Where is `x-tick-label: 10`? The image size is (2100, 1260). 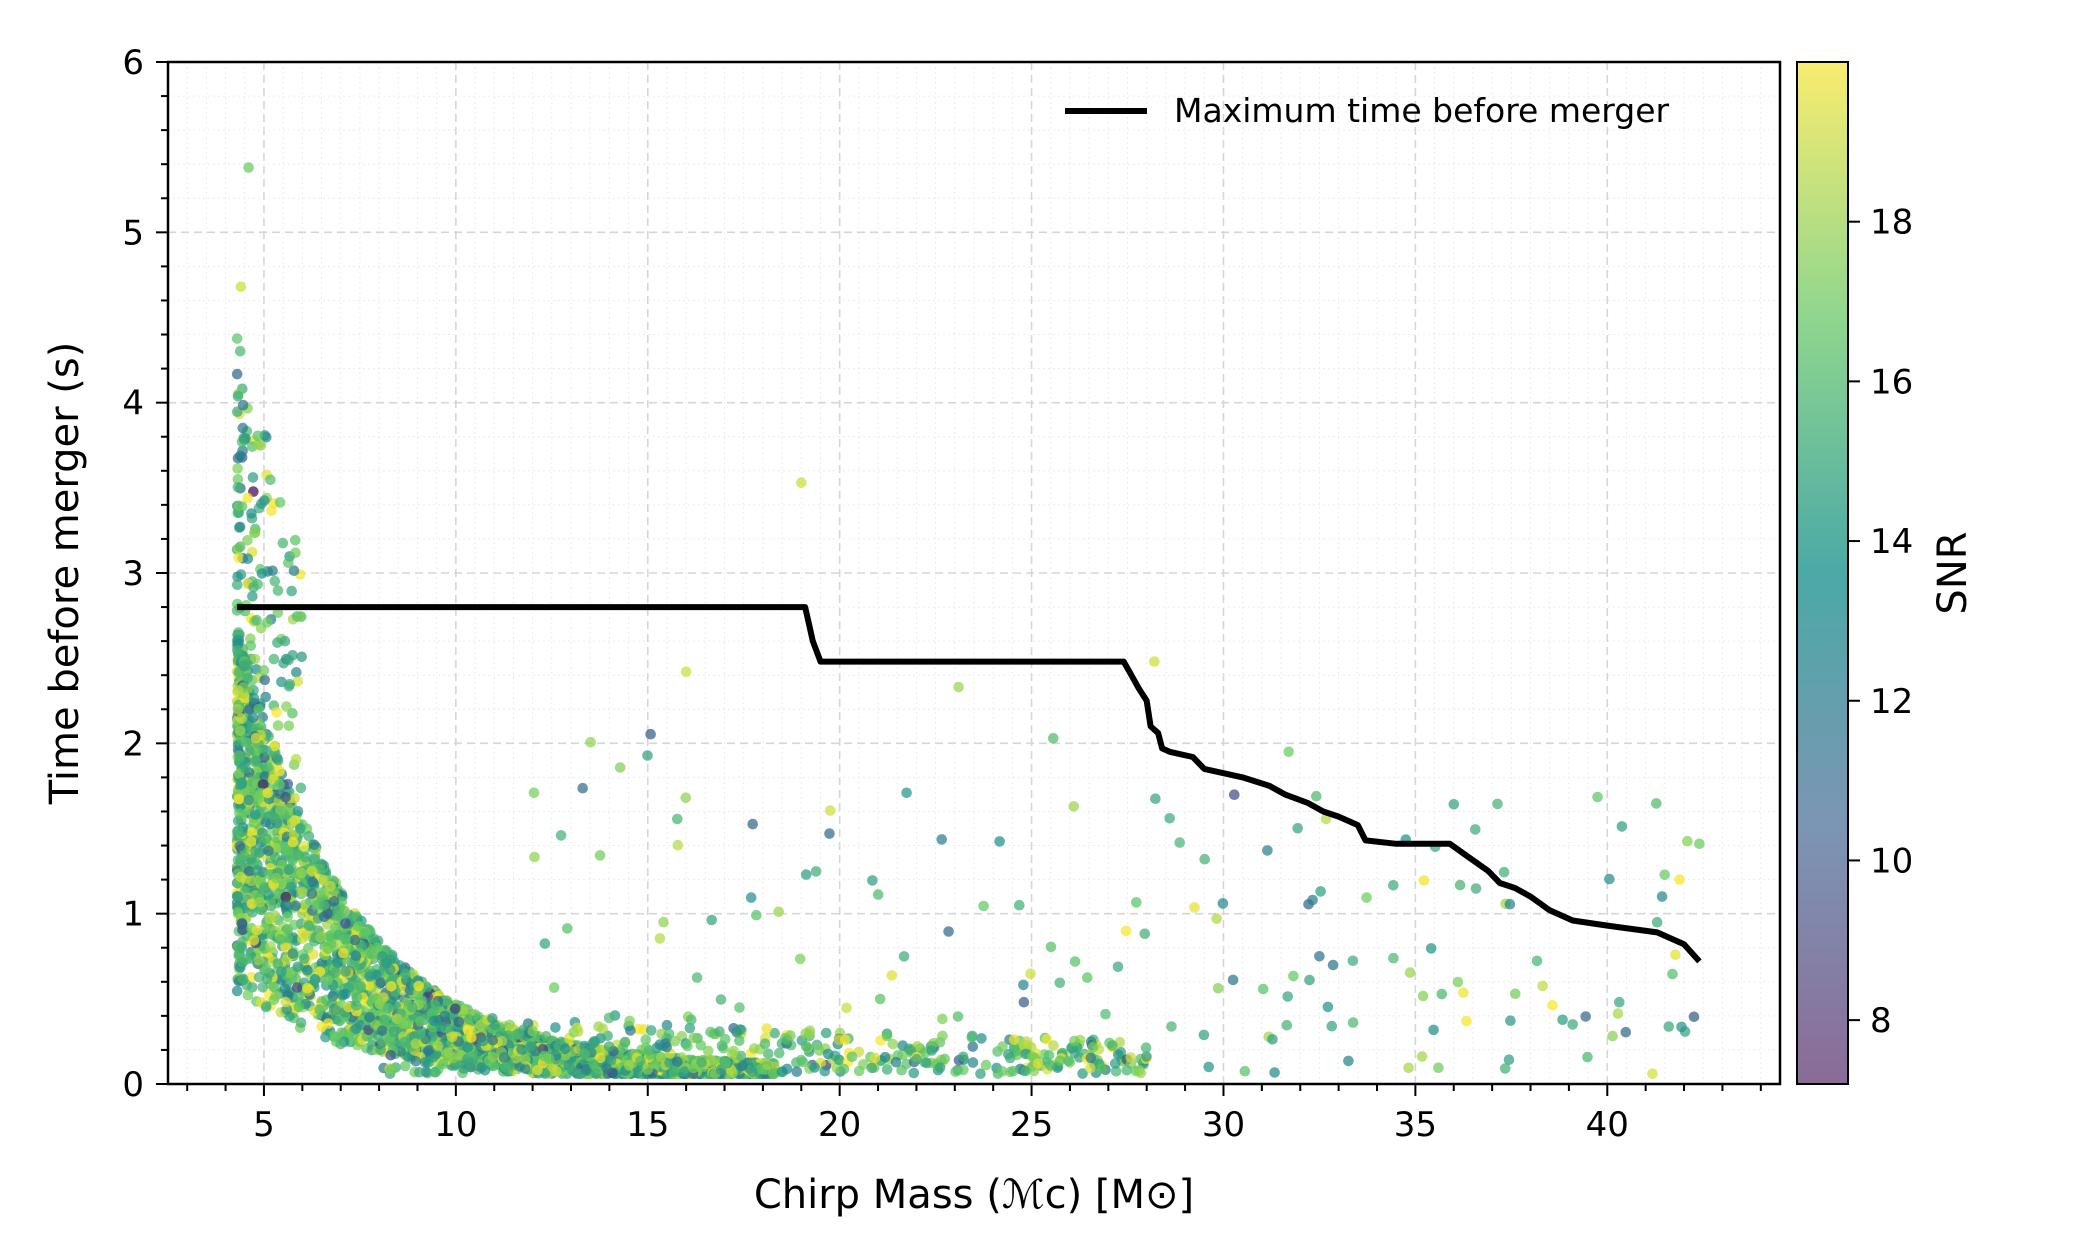
x-tick-label: 10 is located at coordinates (455, 1125).